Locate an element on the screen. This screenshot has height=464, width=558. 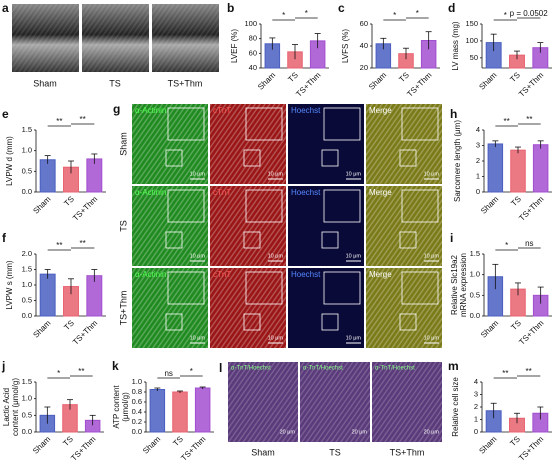
y-tick-label: 80 is located at coordinates (253, 38).